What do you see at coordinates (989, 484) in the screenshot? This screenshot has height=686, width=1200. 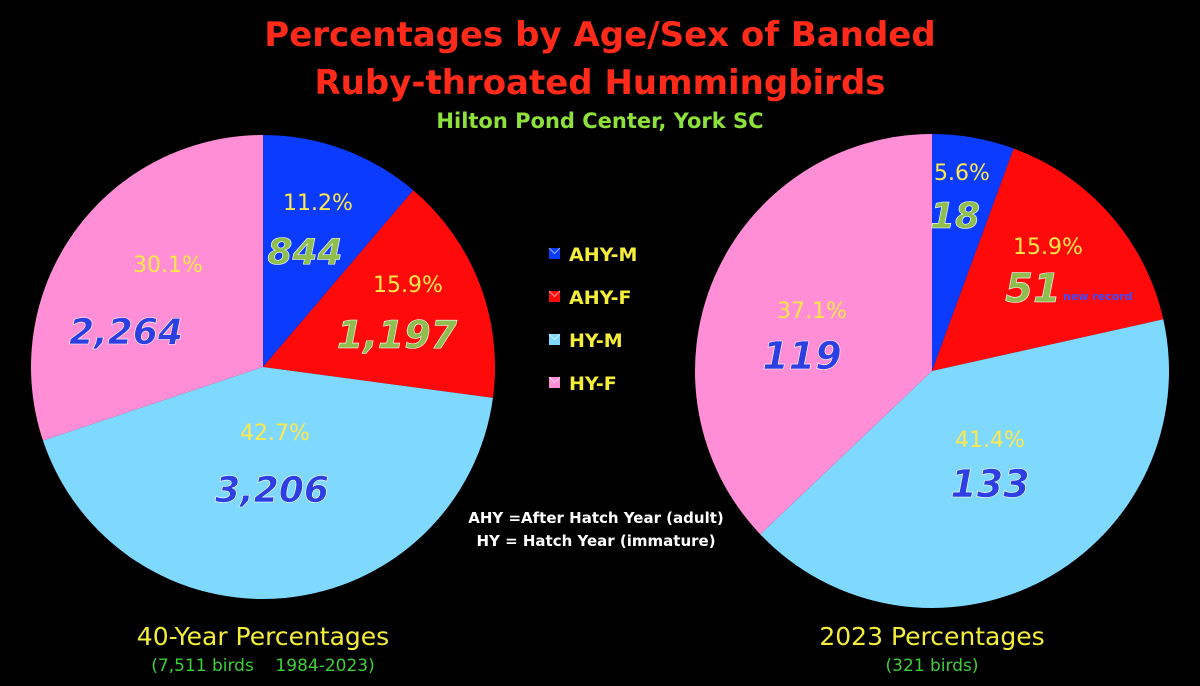 I see `count-label-hy-m: 133` at bounding box center [989, 484].